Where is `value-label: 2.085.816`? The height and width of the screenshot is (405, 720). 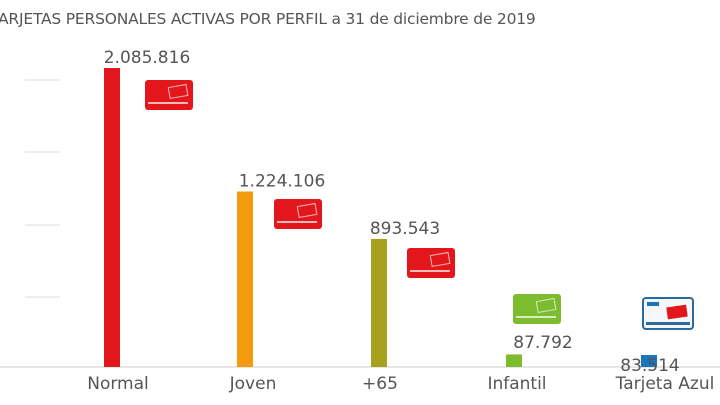
value-label: 2.085.816 is located at coordinates (147, 58).